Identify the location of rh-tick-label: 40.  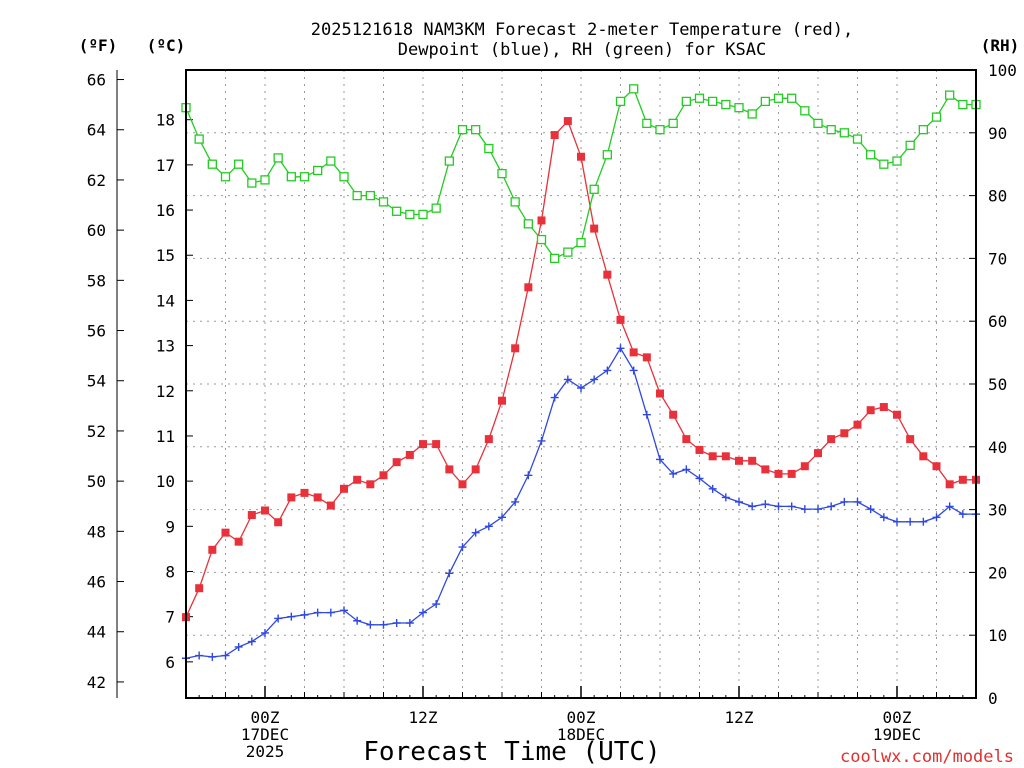
(997, 447).